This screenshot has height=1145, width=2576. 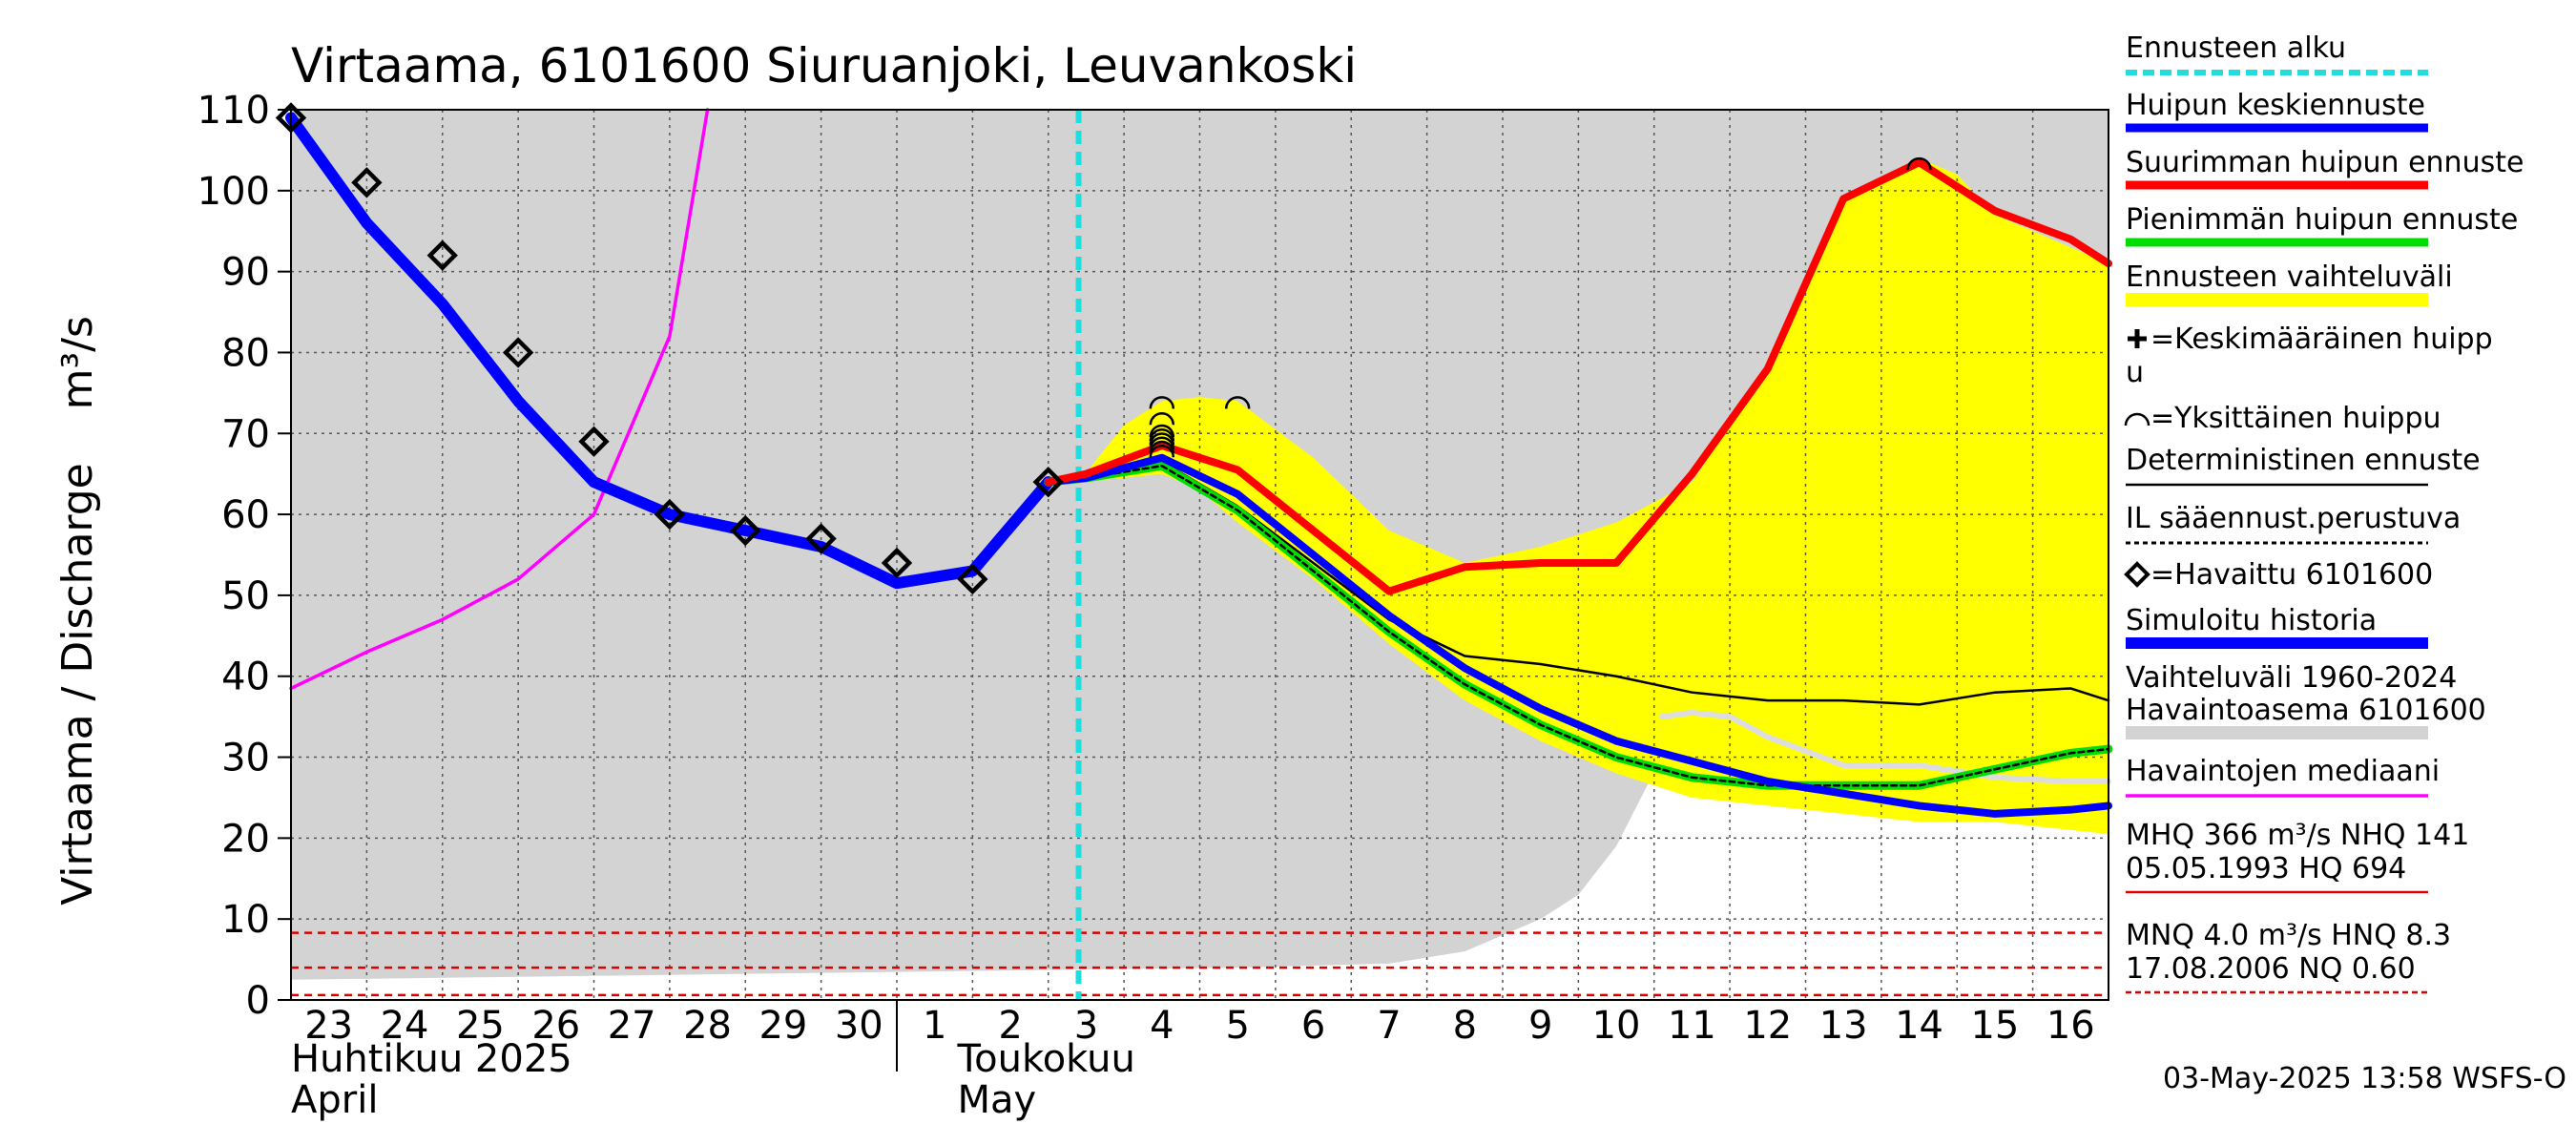 I want to click on y-tick-label: 70, so click(x=245, y=434).